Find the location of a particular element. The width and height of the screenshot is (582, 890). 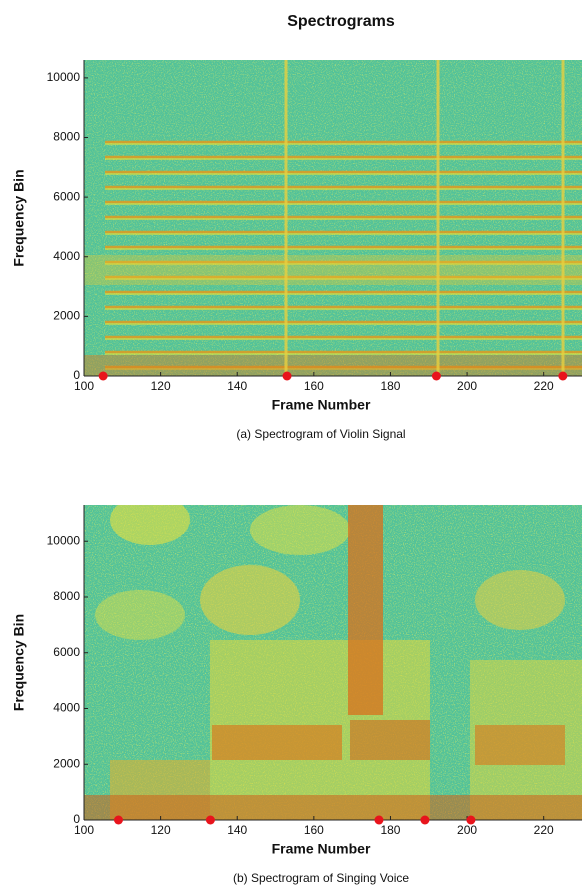

caption: (a) Spectrogram of Violin Signal is located at coordinates (320, 434).